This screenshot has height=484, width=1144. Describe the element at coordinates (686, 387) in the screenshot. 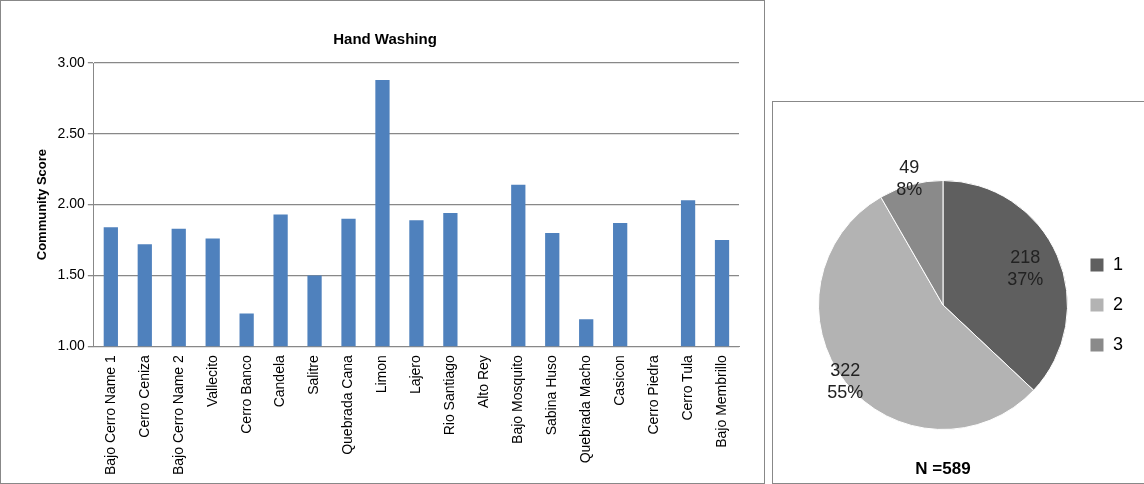

I see `x-tick-label: Cerro Tula` at that location.